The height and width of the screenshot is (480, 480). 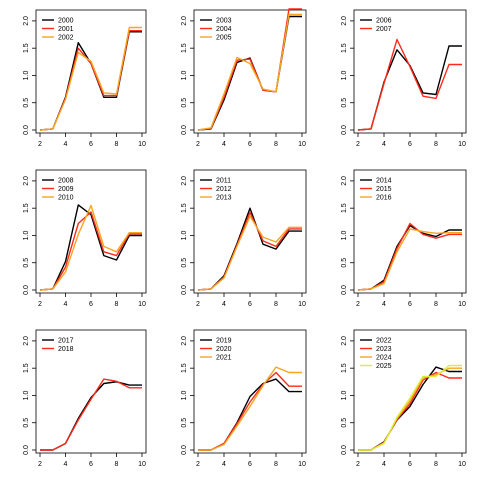 I want to click on legend-label: 2010, so click(x=66, y=198).